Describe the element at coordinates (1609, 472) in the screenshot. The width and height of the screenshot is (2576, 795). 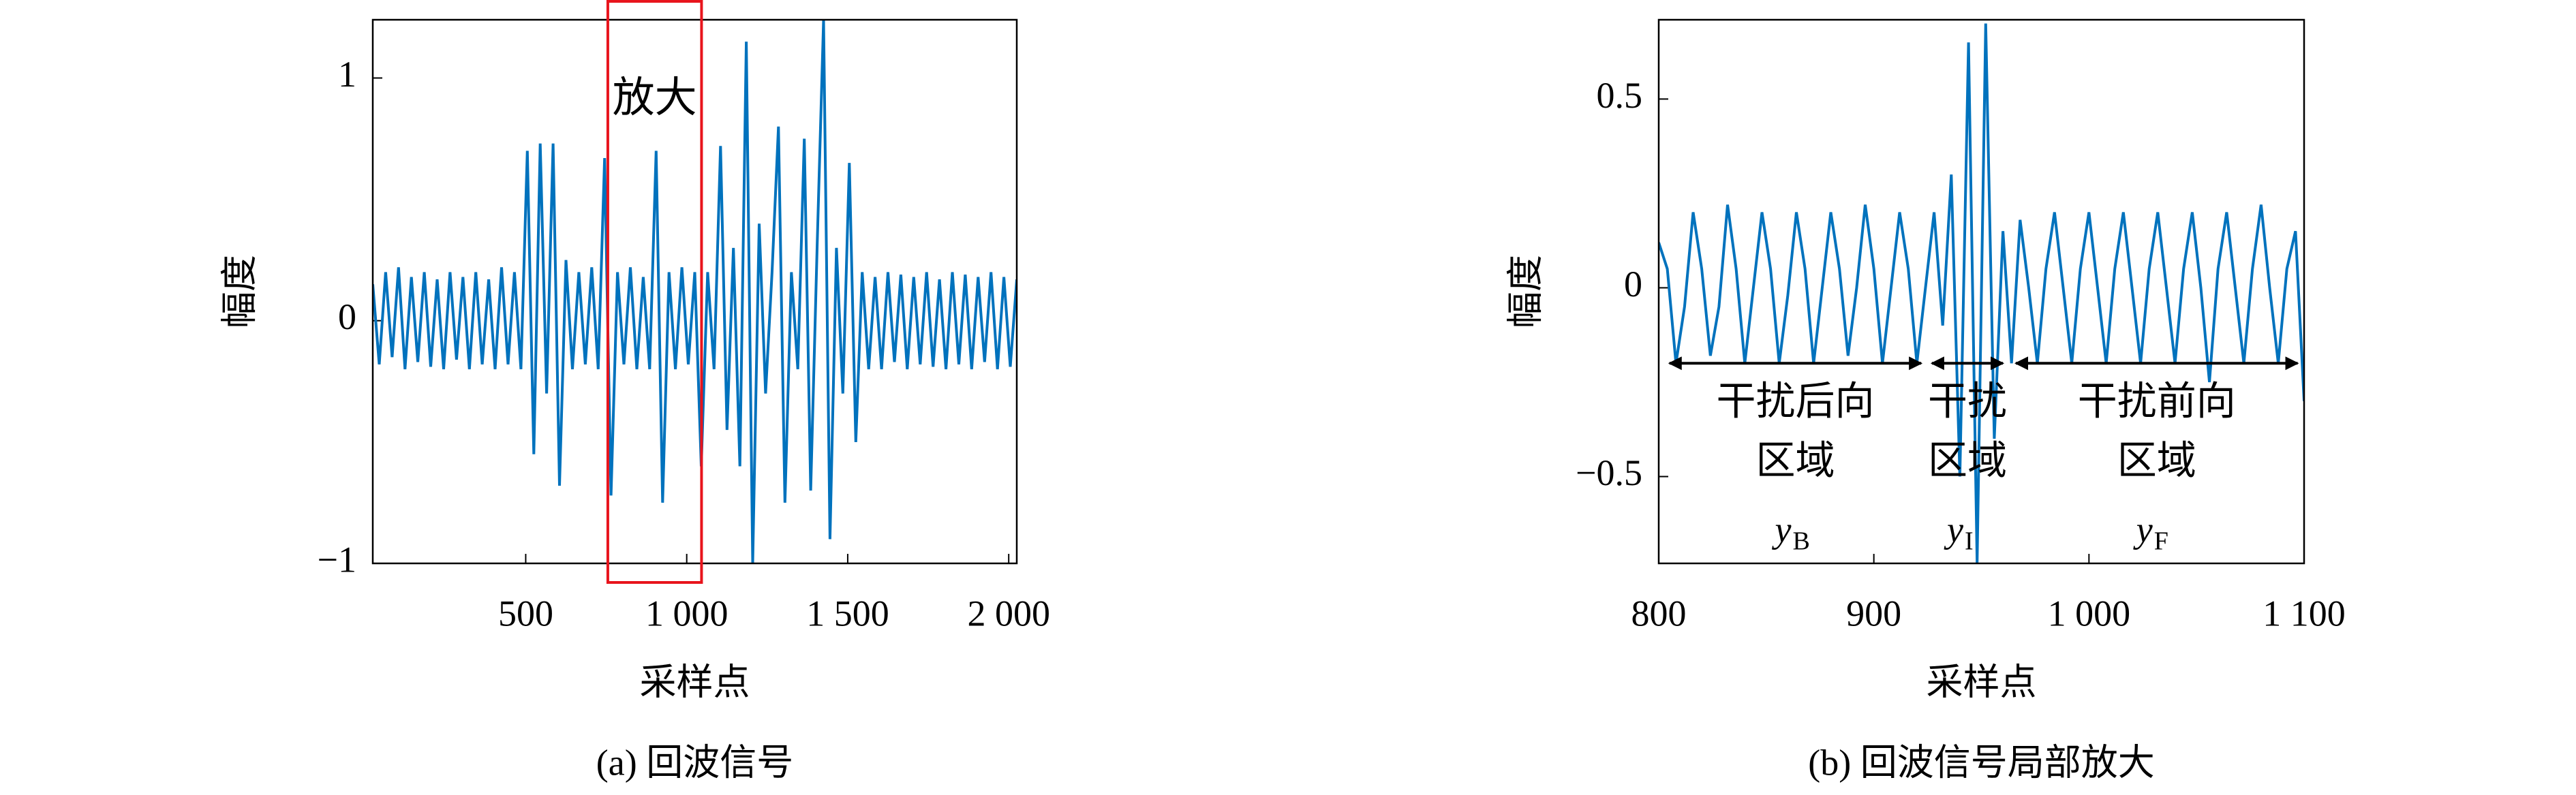
I see `y-tick-label: −0.5` at that location.